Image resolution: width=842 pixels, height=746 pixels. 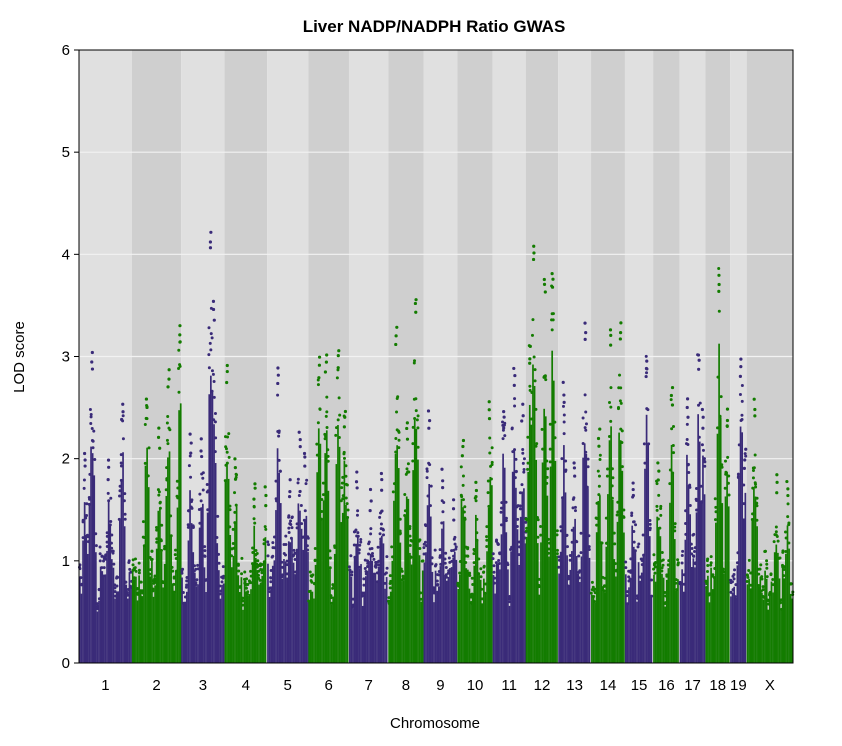 What do you see at coordinates (692, 685) in the screenshot?
I see `x-tick-label-17: 17` at bounding box center [692, 685].